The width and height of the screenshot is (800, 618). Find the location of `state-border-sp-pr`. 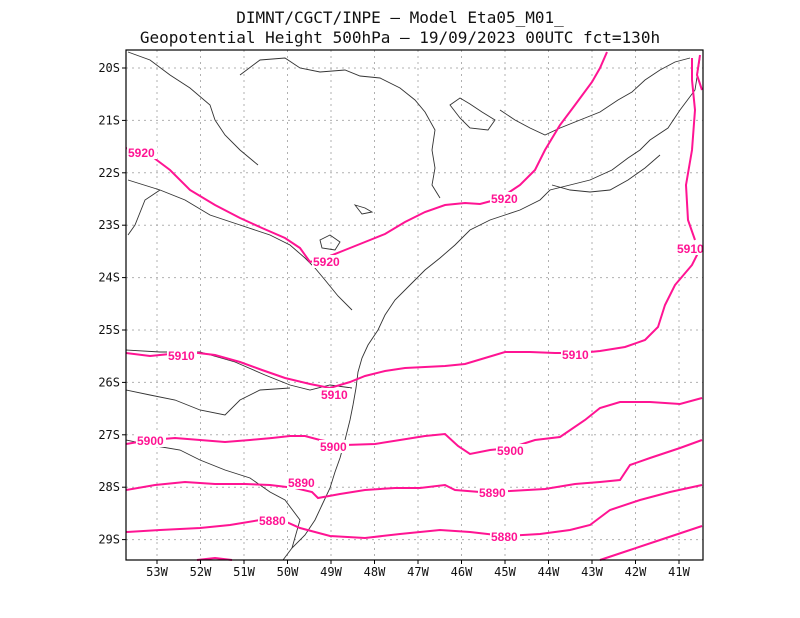

state-border-sp-pr is located at coordinates (240, 245).